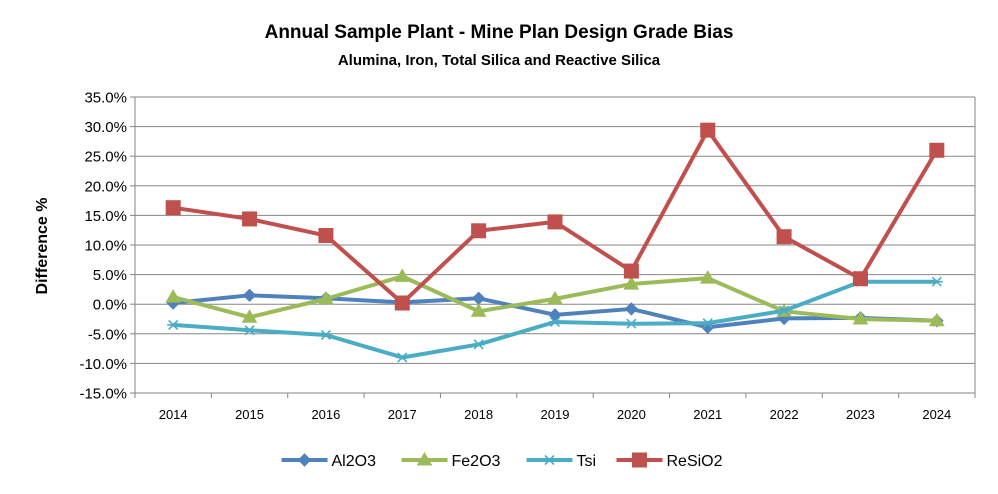 This screenshot has height=494, width=998. What do you see at coordinates (707, 414) in the screenshot?
I see `x-tick-label: 2021` at bounding box center [707, 414].